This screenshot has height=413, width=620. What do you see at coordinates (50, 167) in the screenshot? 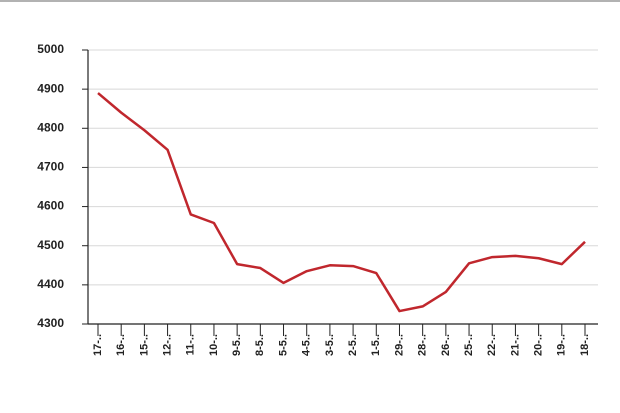
I see `y-tick-label: 4700` at bounding box center [50, 167].